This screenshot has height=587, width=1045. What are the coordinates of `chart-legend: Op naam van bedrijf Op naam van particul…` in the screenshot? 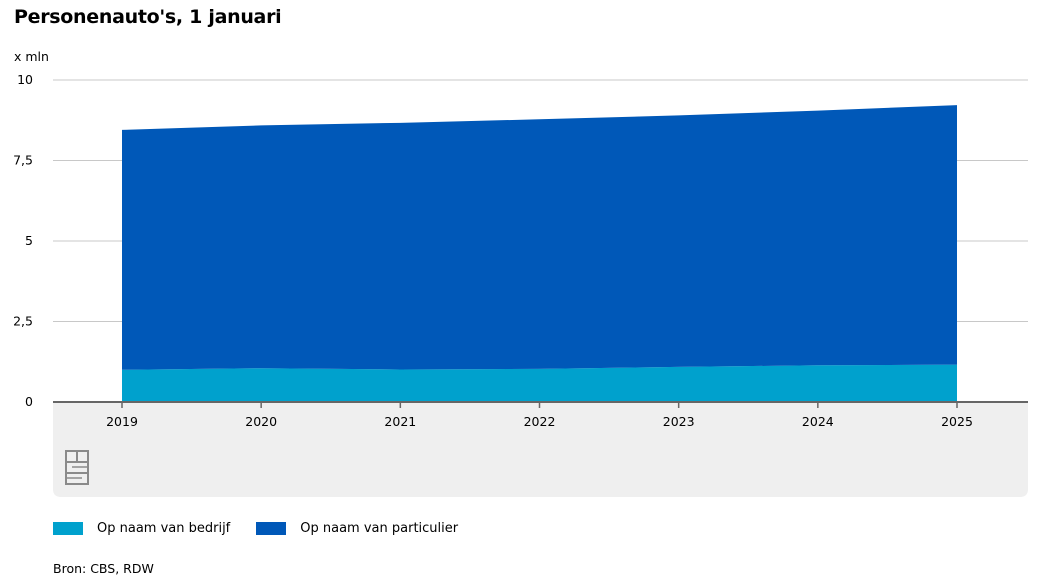 It's located at (268, 528).